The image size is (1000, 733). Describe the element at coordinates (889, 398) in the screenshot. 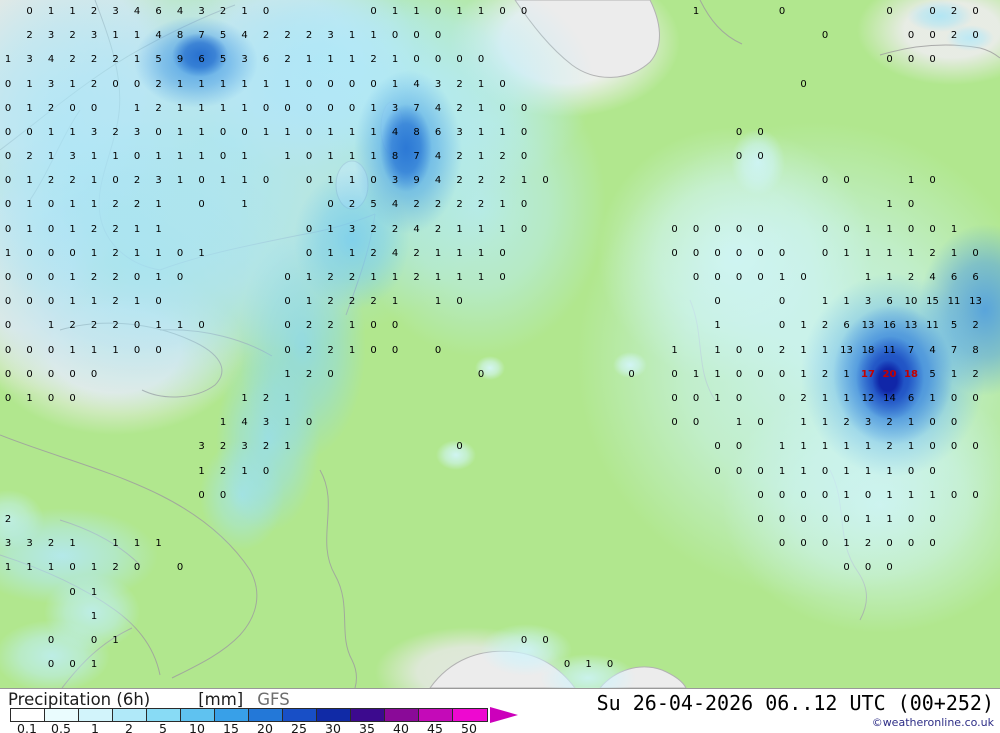

I see `grid-value: 14` at that location.